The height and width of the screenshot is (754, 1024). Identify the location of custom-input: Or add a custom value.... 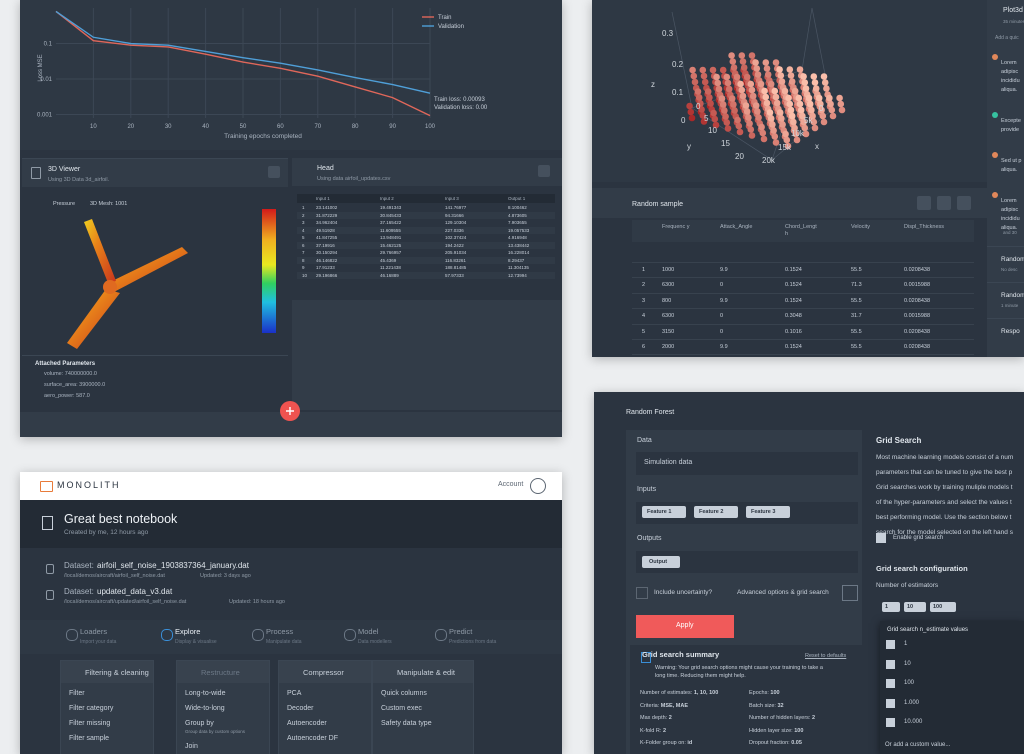
(918, 745).